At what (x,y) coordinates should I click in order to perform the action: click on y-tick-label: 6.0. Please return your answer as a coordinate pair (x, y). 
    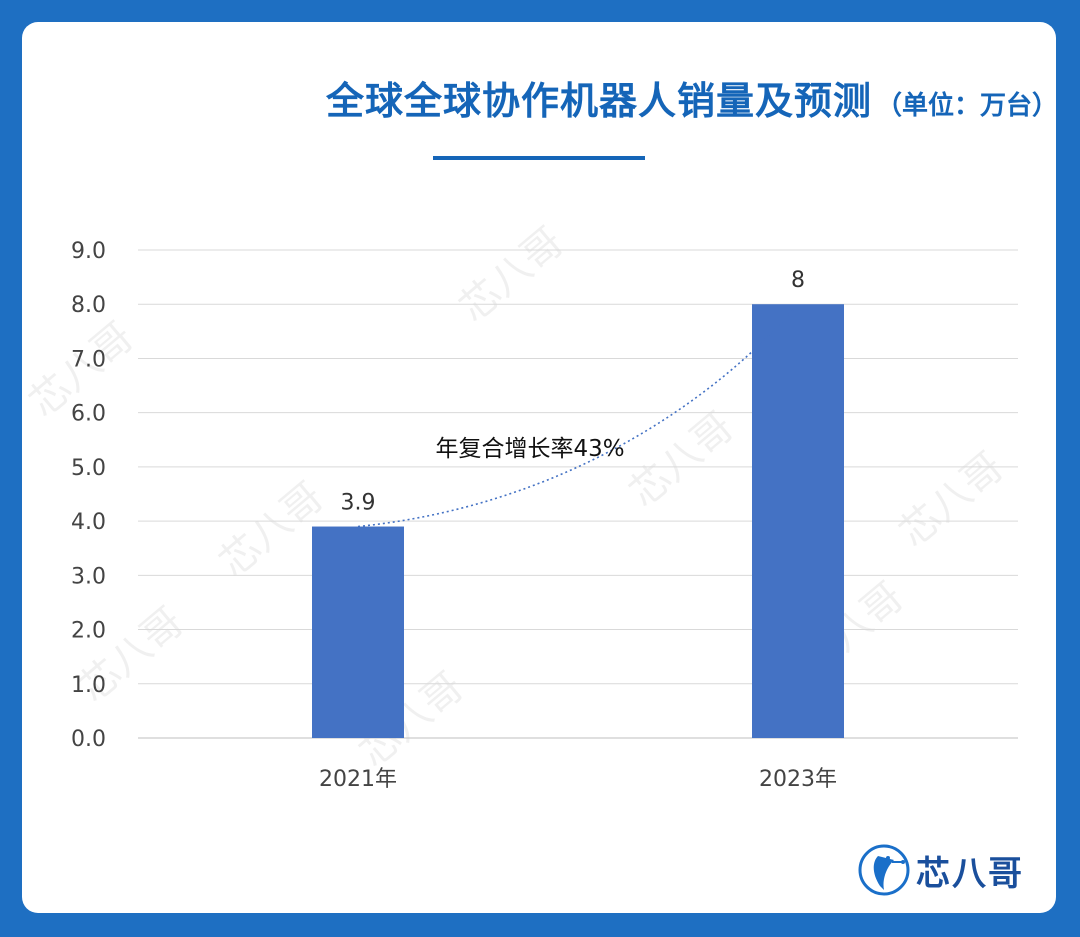
    Looking at the image, I should click on (88, 414).